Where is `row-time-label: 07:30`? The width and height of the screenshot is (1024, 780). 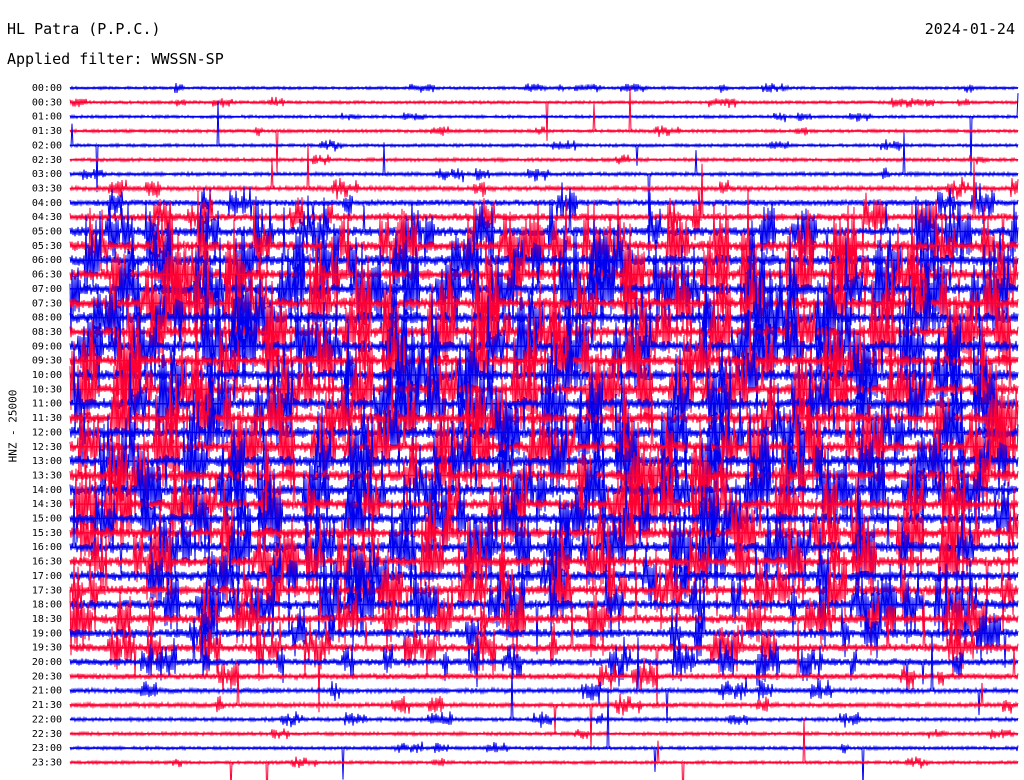 row-time-label: 07:30 is located at coordinates (47, 303).